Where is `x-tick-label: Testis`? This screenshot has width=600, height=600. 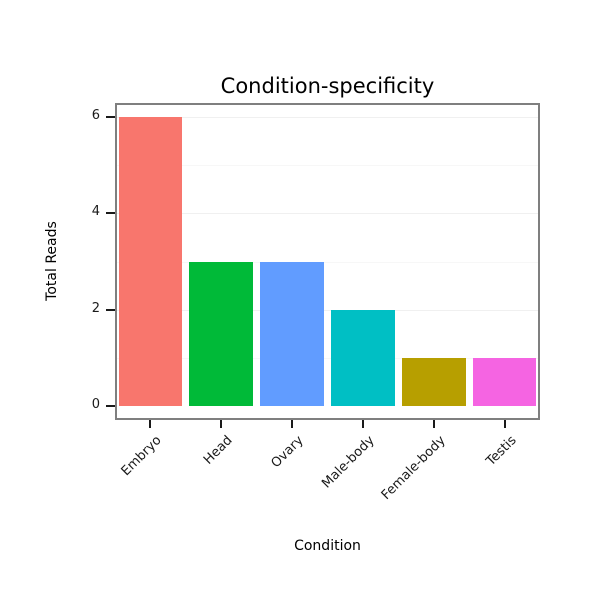
x-tick-label: Testis is located at coordinates (501, 451).